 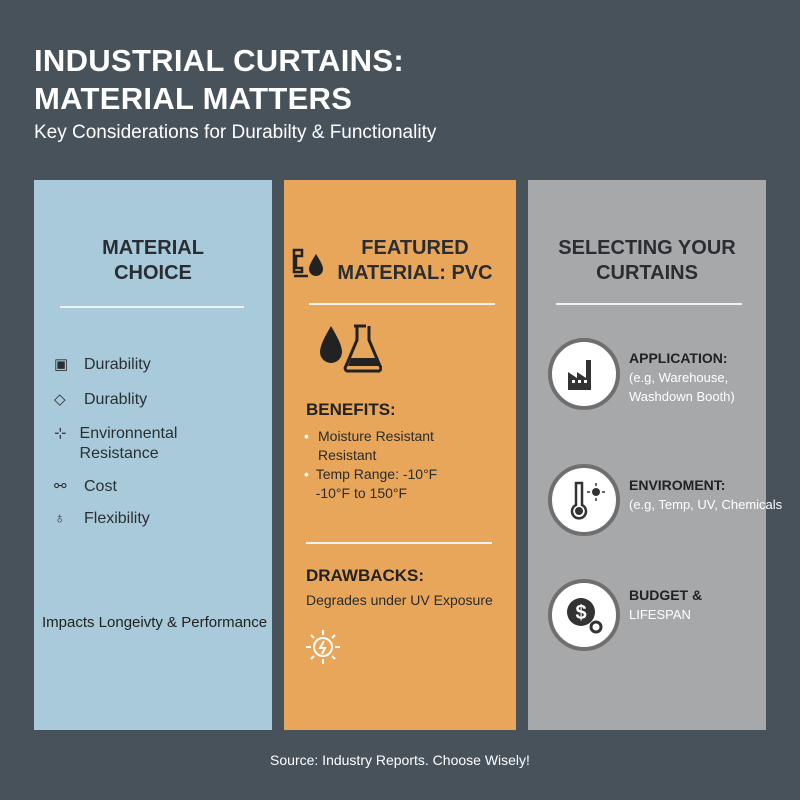 What do you see at coordinates (117, 364) in the screenshot?
I see `list-item-label: Durability` at bounding box center [117, 364].